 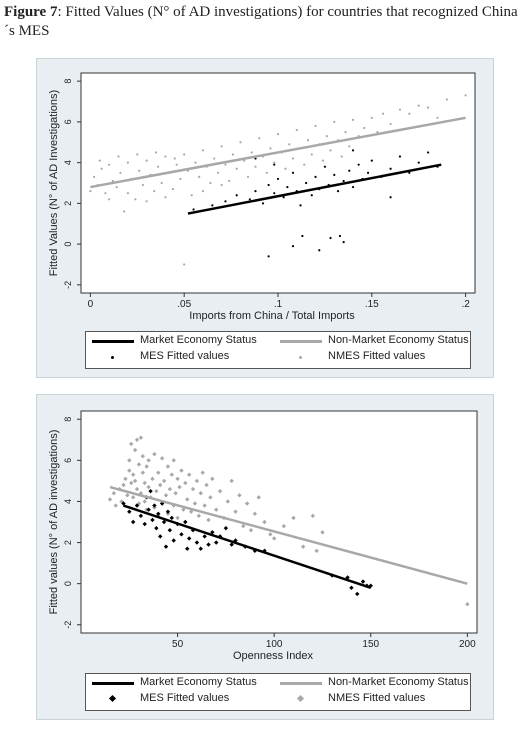 What do you see at coordinates (178, 644) in the screenshot?
I see `x-tick-label: 50` at bounding box center [178, 644].